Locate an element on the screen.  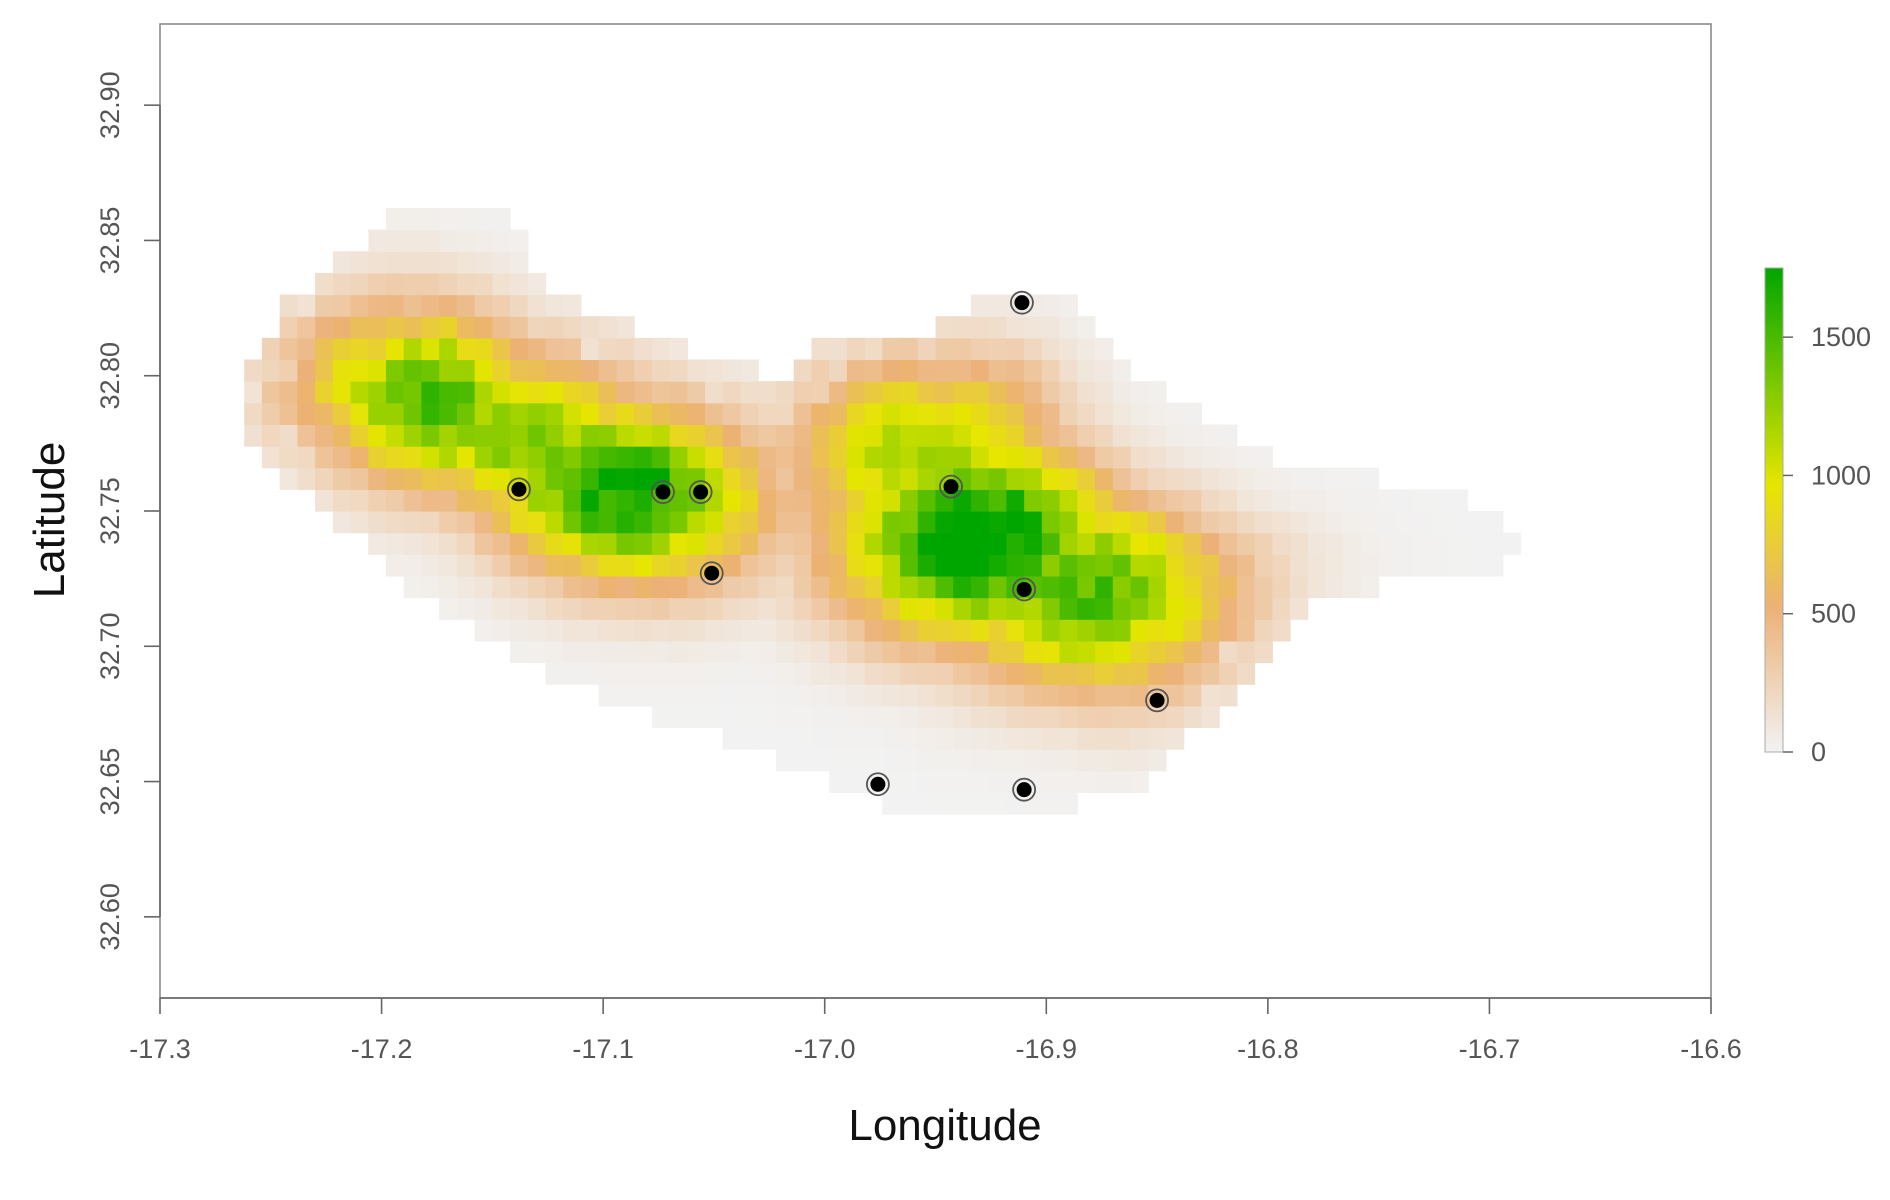
station-point-ring is located at coordinates (951, 486).